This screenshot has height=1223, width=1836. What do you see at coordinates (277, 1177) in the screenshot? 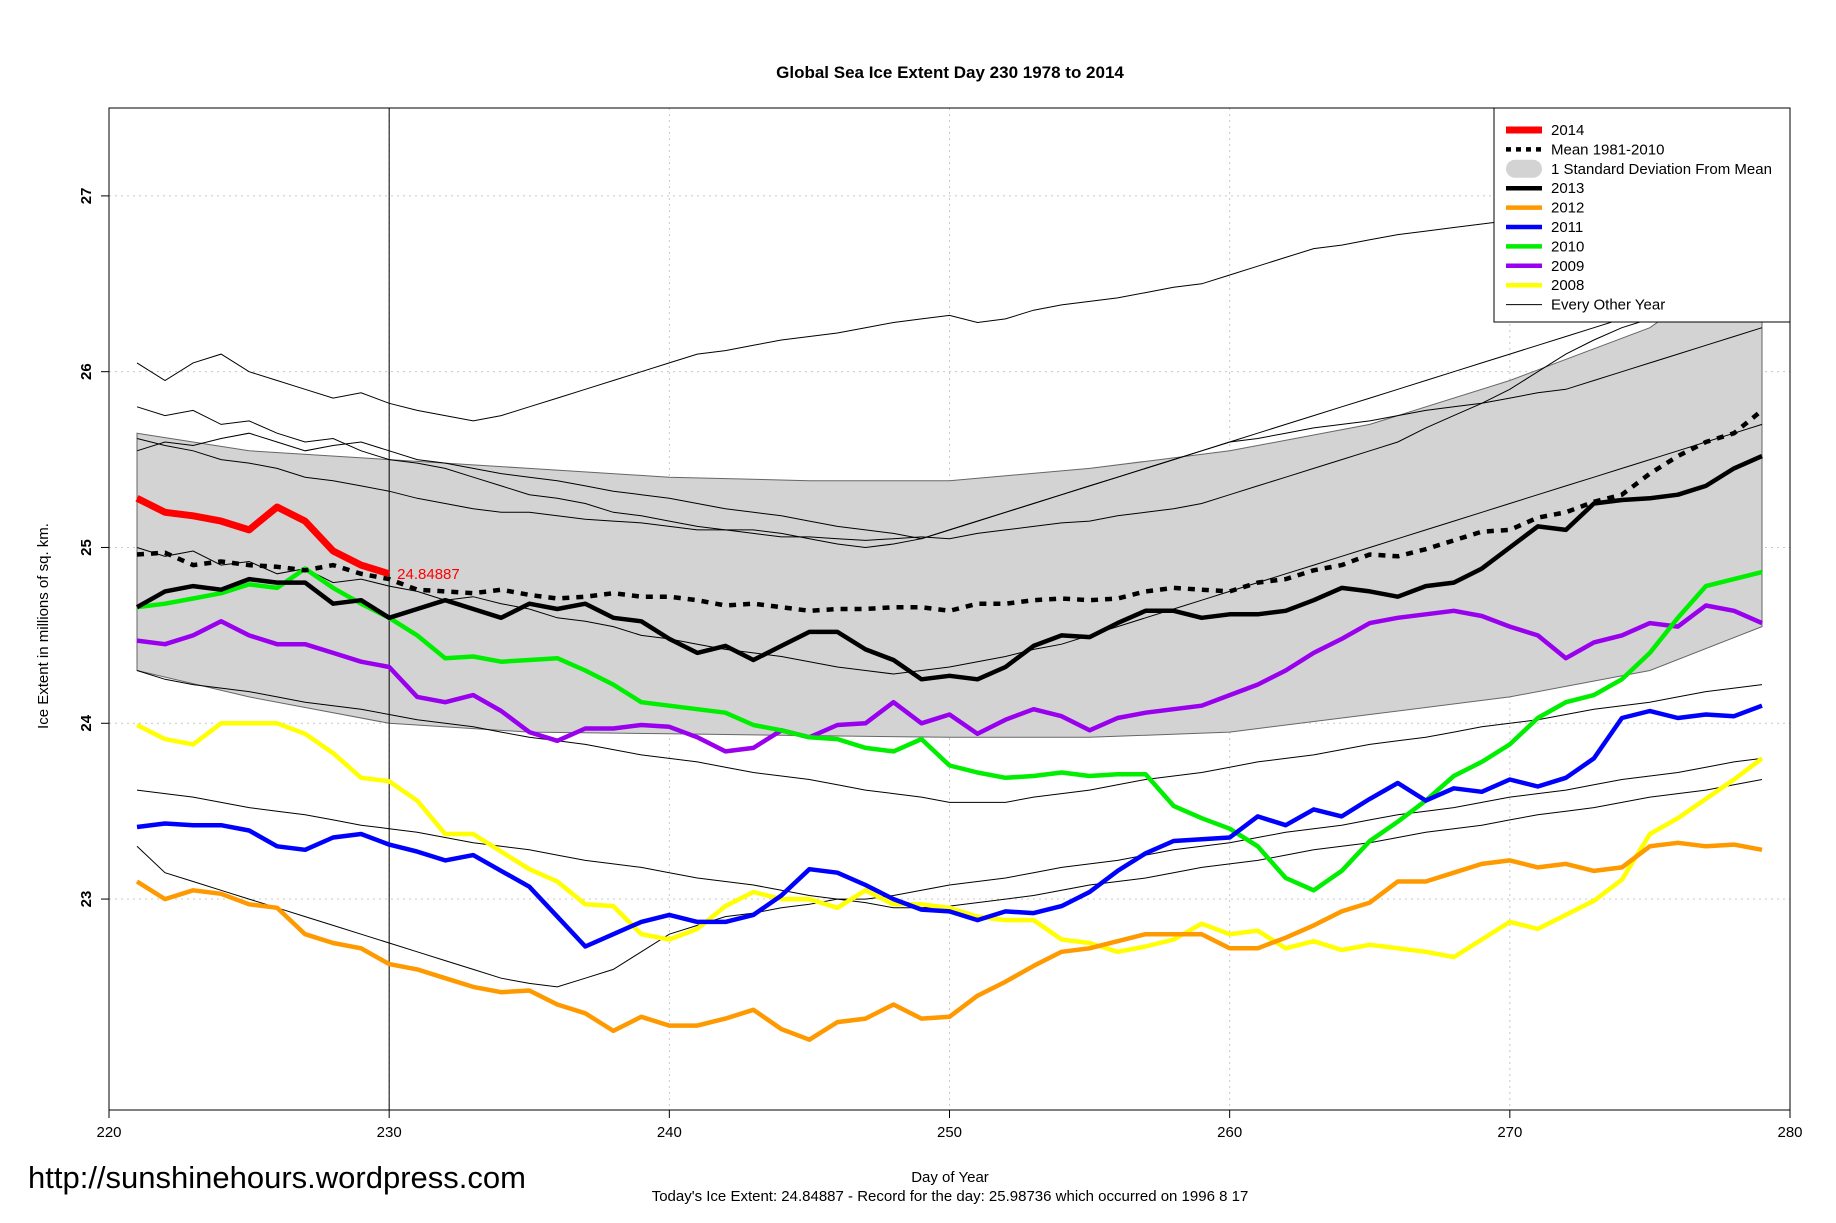
I see `watermark-url: http://sunshinehours.wordpress.com` at bounding box center [277, 1177].